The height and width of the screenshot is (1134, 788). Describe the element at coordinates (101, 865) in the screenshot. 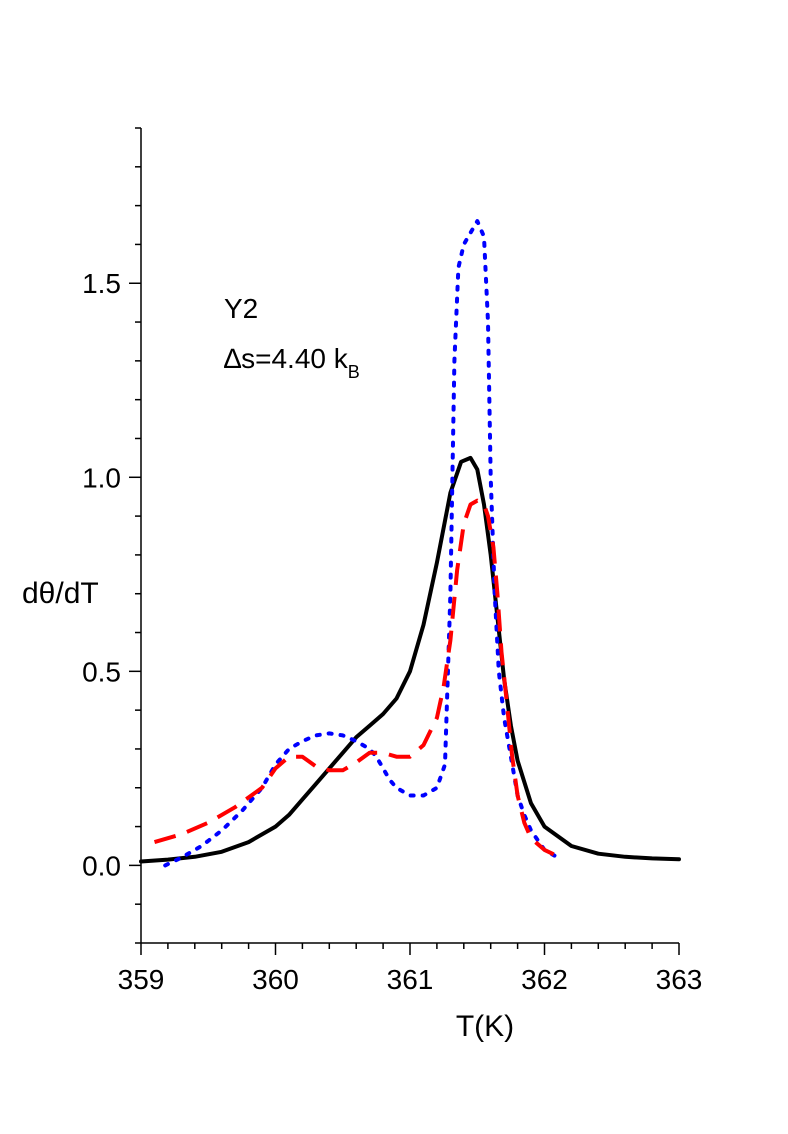

I see `y-tick-label: 0.0` at that location.